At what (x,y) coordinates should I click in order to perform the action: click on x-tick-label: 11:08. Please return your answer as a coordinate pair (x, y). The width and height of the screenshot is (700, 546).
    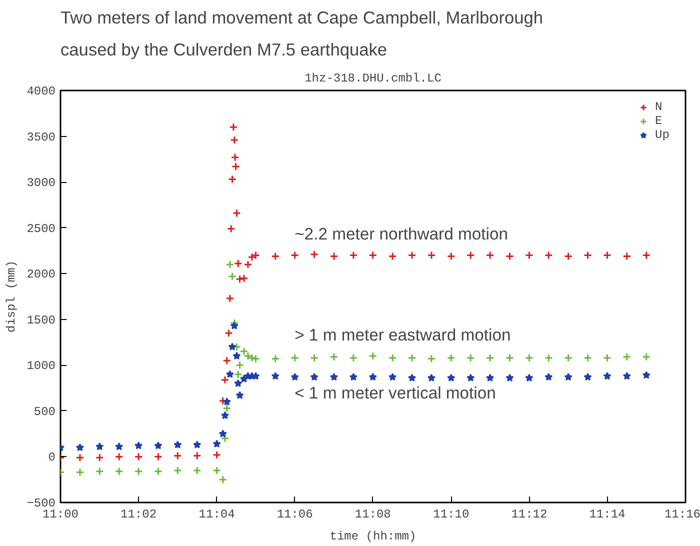
    Looking at the image, I should click on (372, 515).